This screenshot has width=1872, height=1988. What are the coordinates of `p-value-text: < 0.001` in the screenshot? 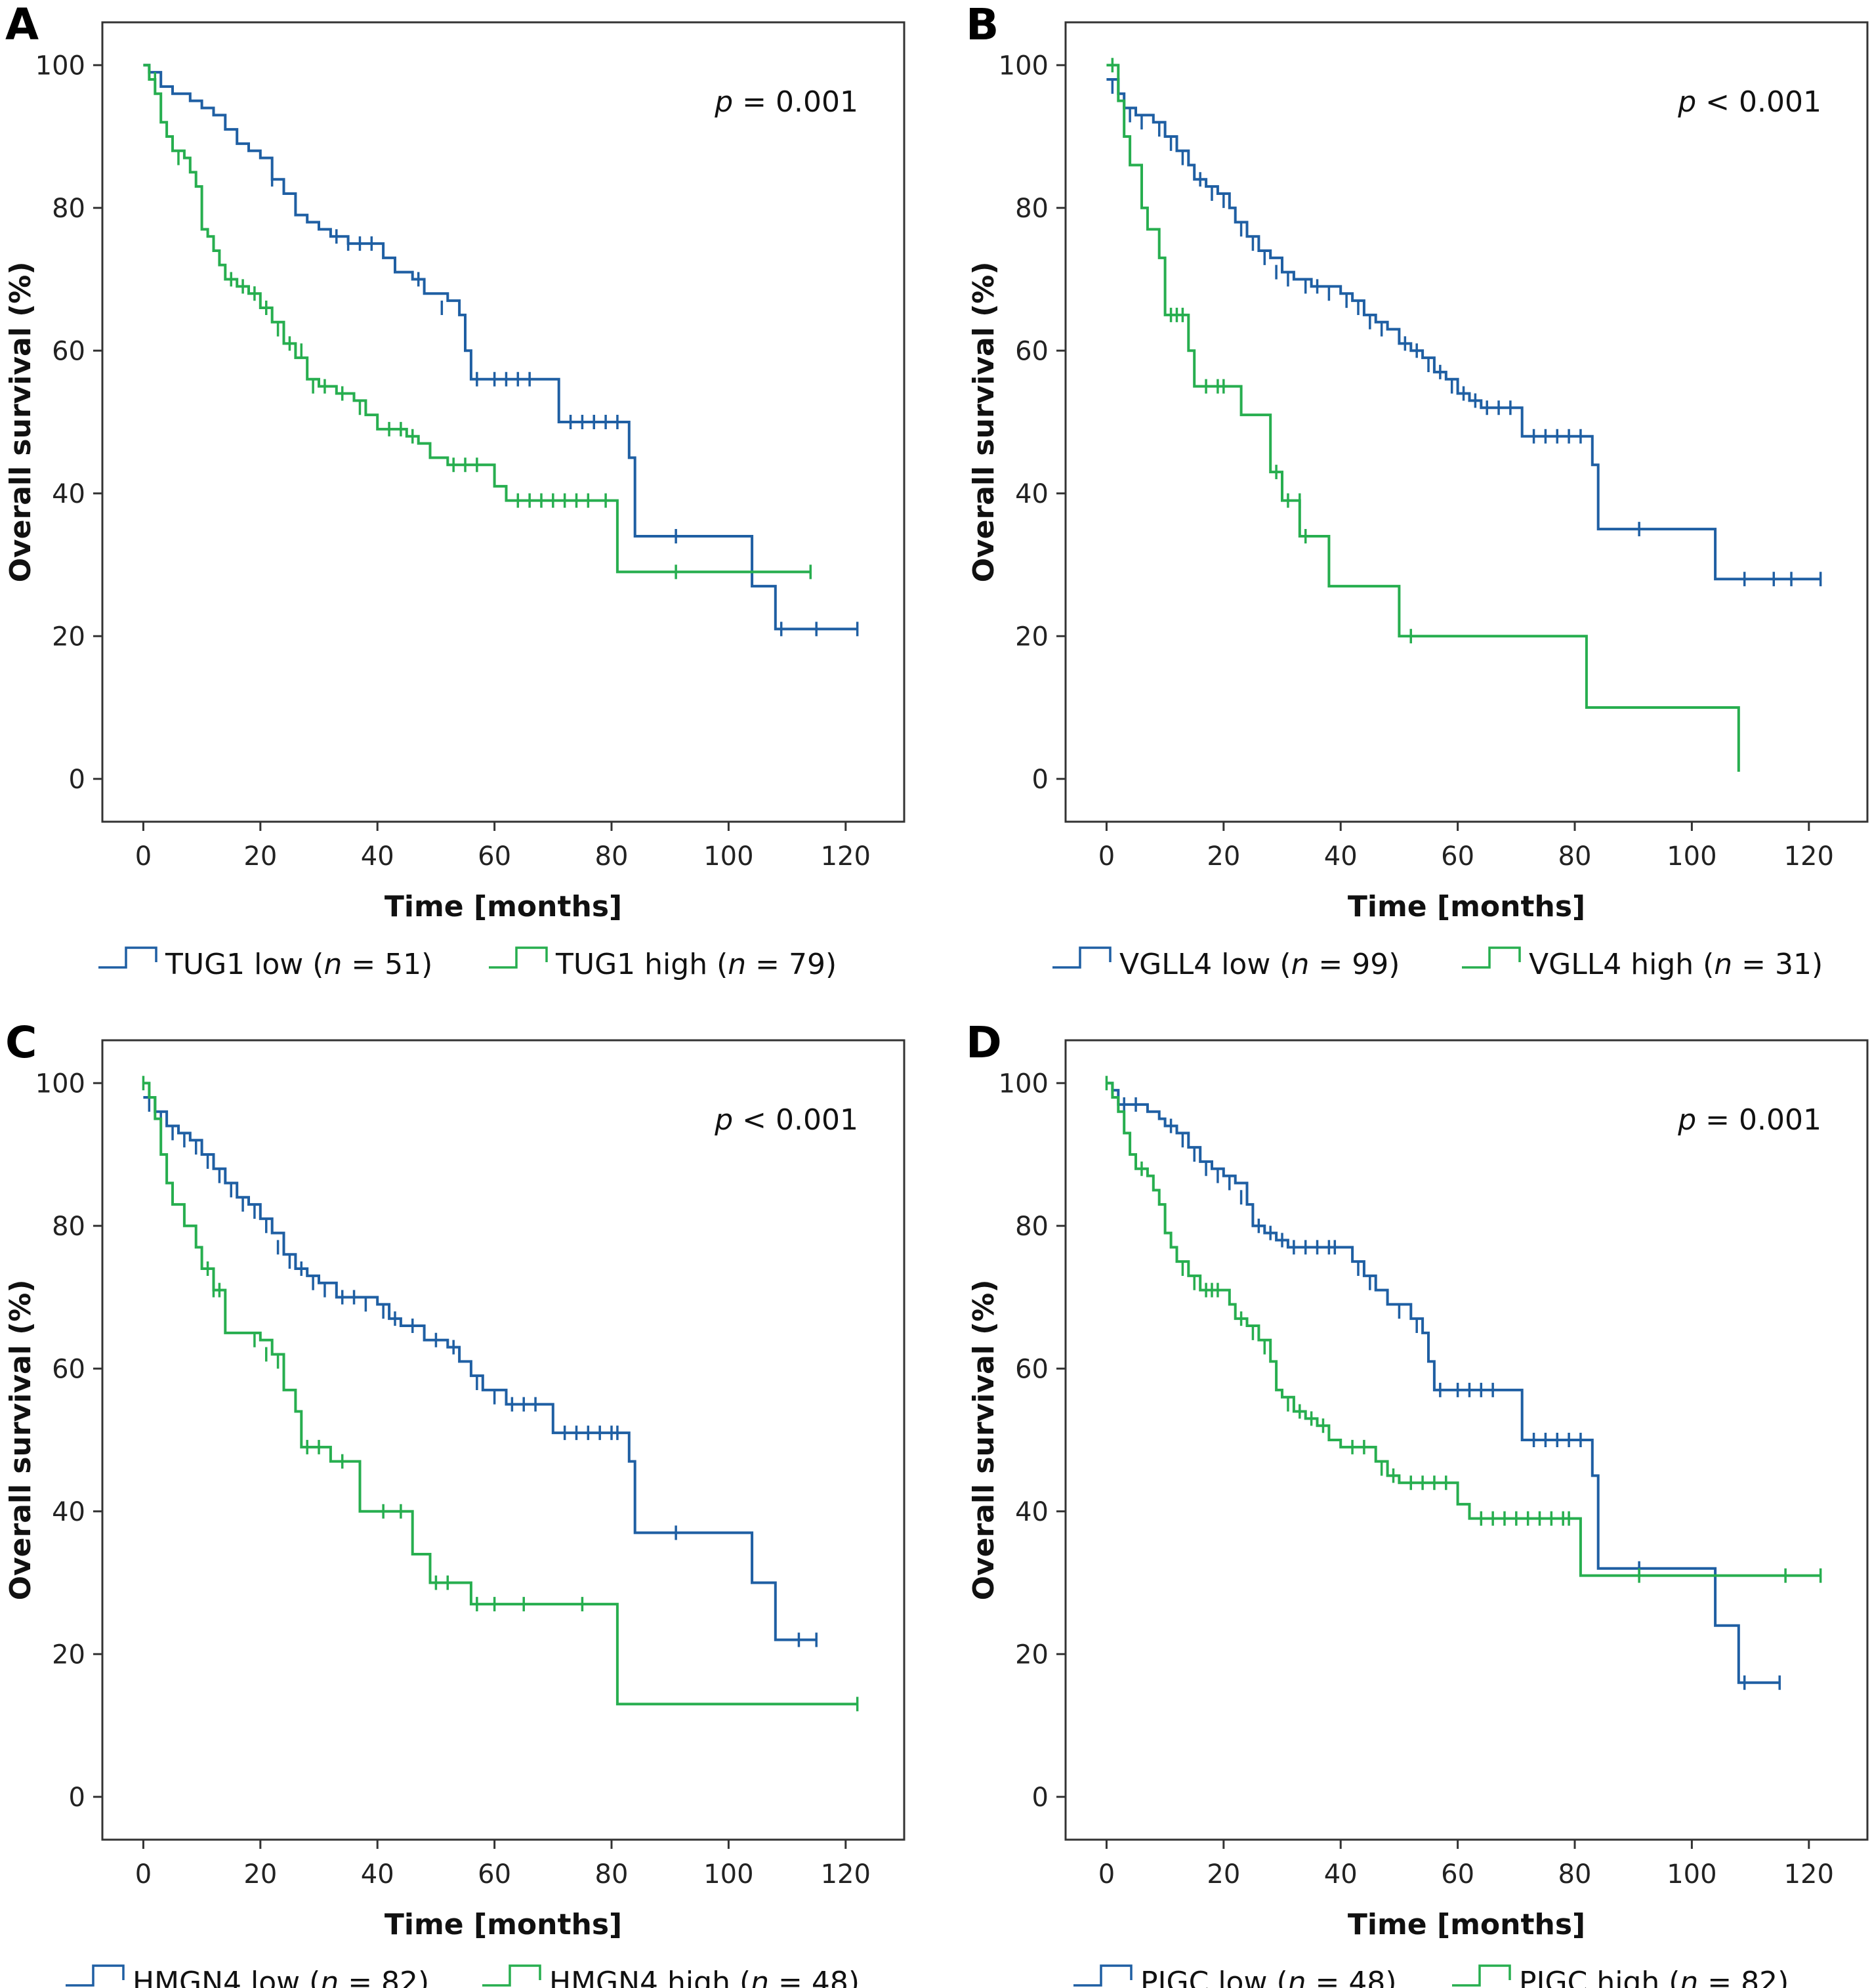 It's located at (796, 1120).